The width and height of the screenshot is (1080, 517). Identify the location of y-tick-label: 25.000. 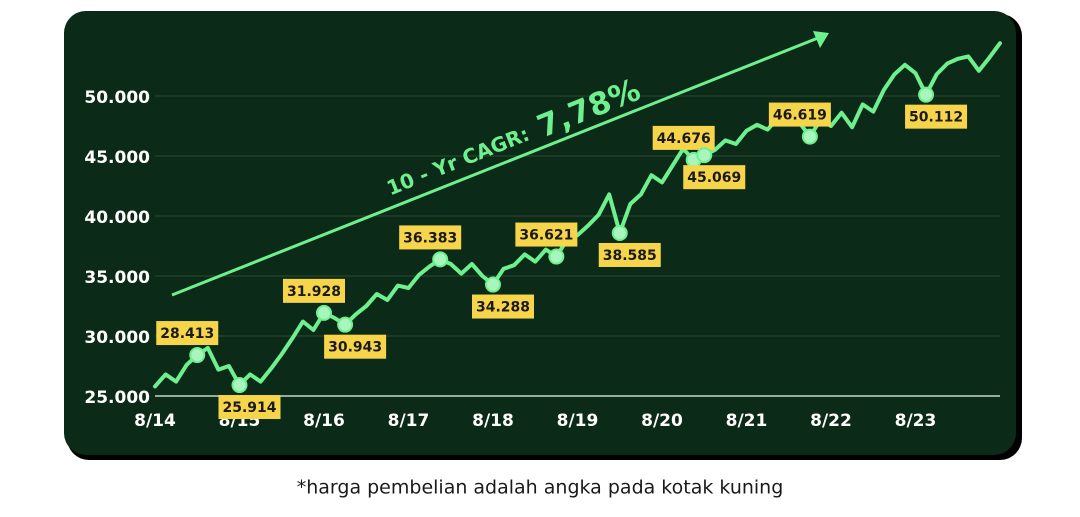
(117, 398).